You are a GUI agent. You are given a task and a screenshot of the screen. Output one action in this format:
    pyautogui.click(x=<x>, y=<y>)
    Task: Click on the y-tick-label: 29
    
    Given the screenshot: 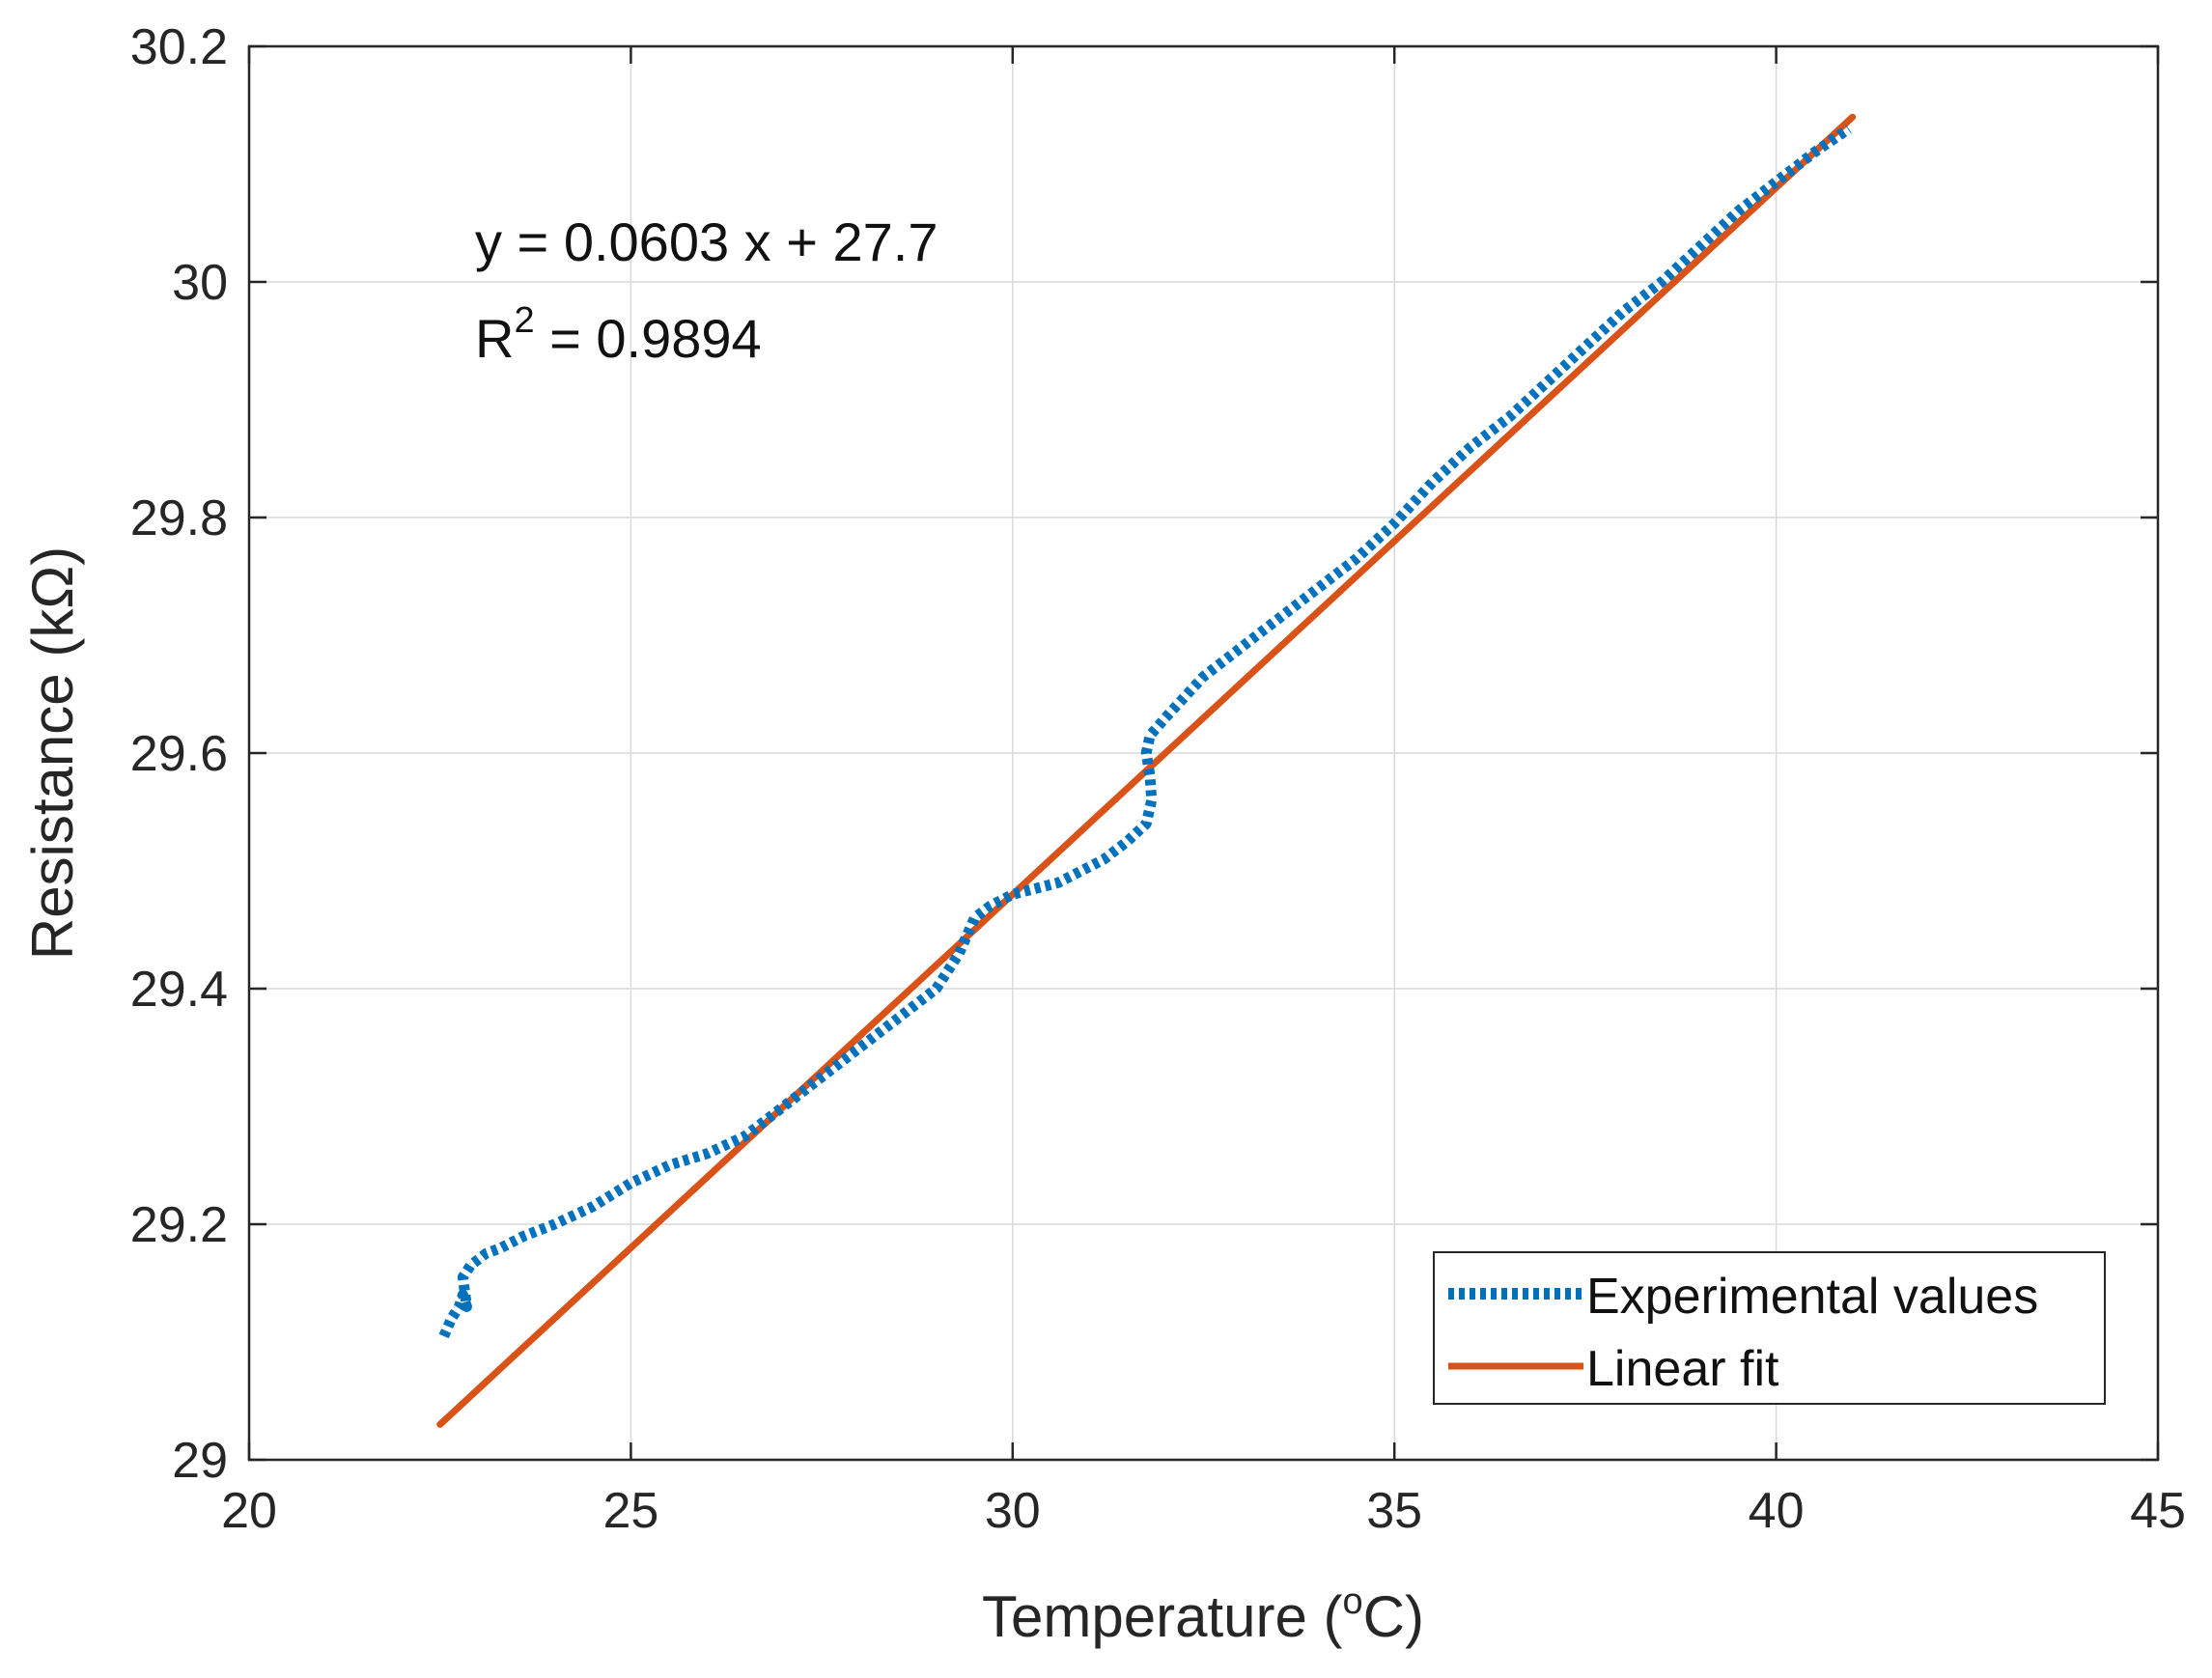 What is the action you would take?
    pyautogui.click(x=200, y=1461)
    